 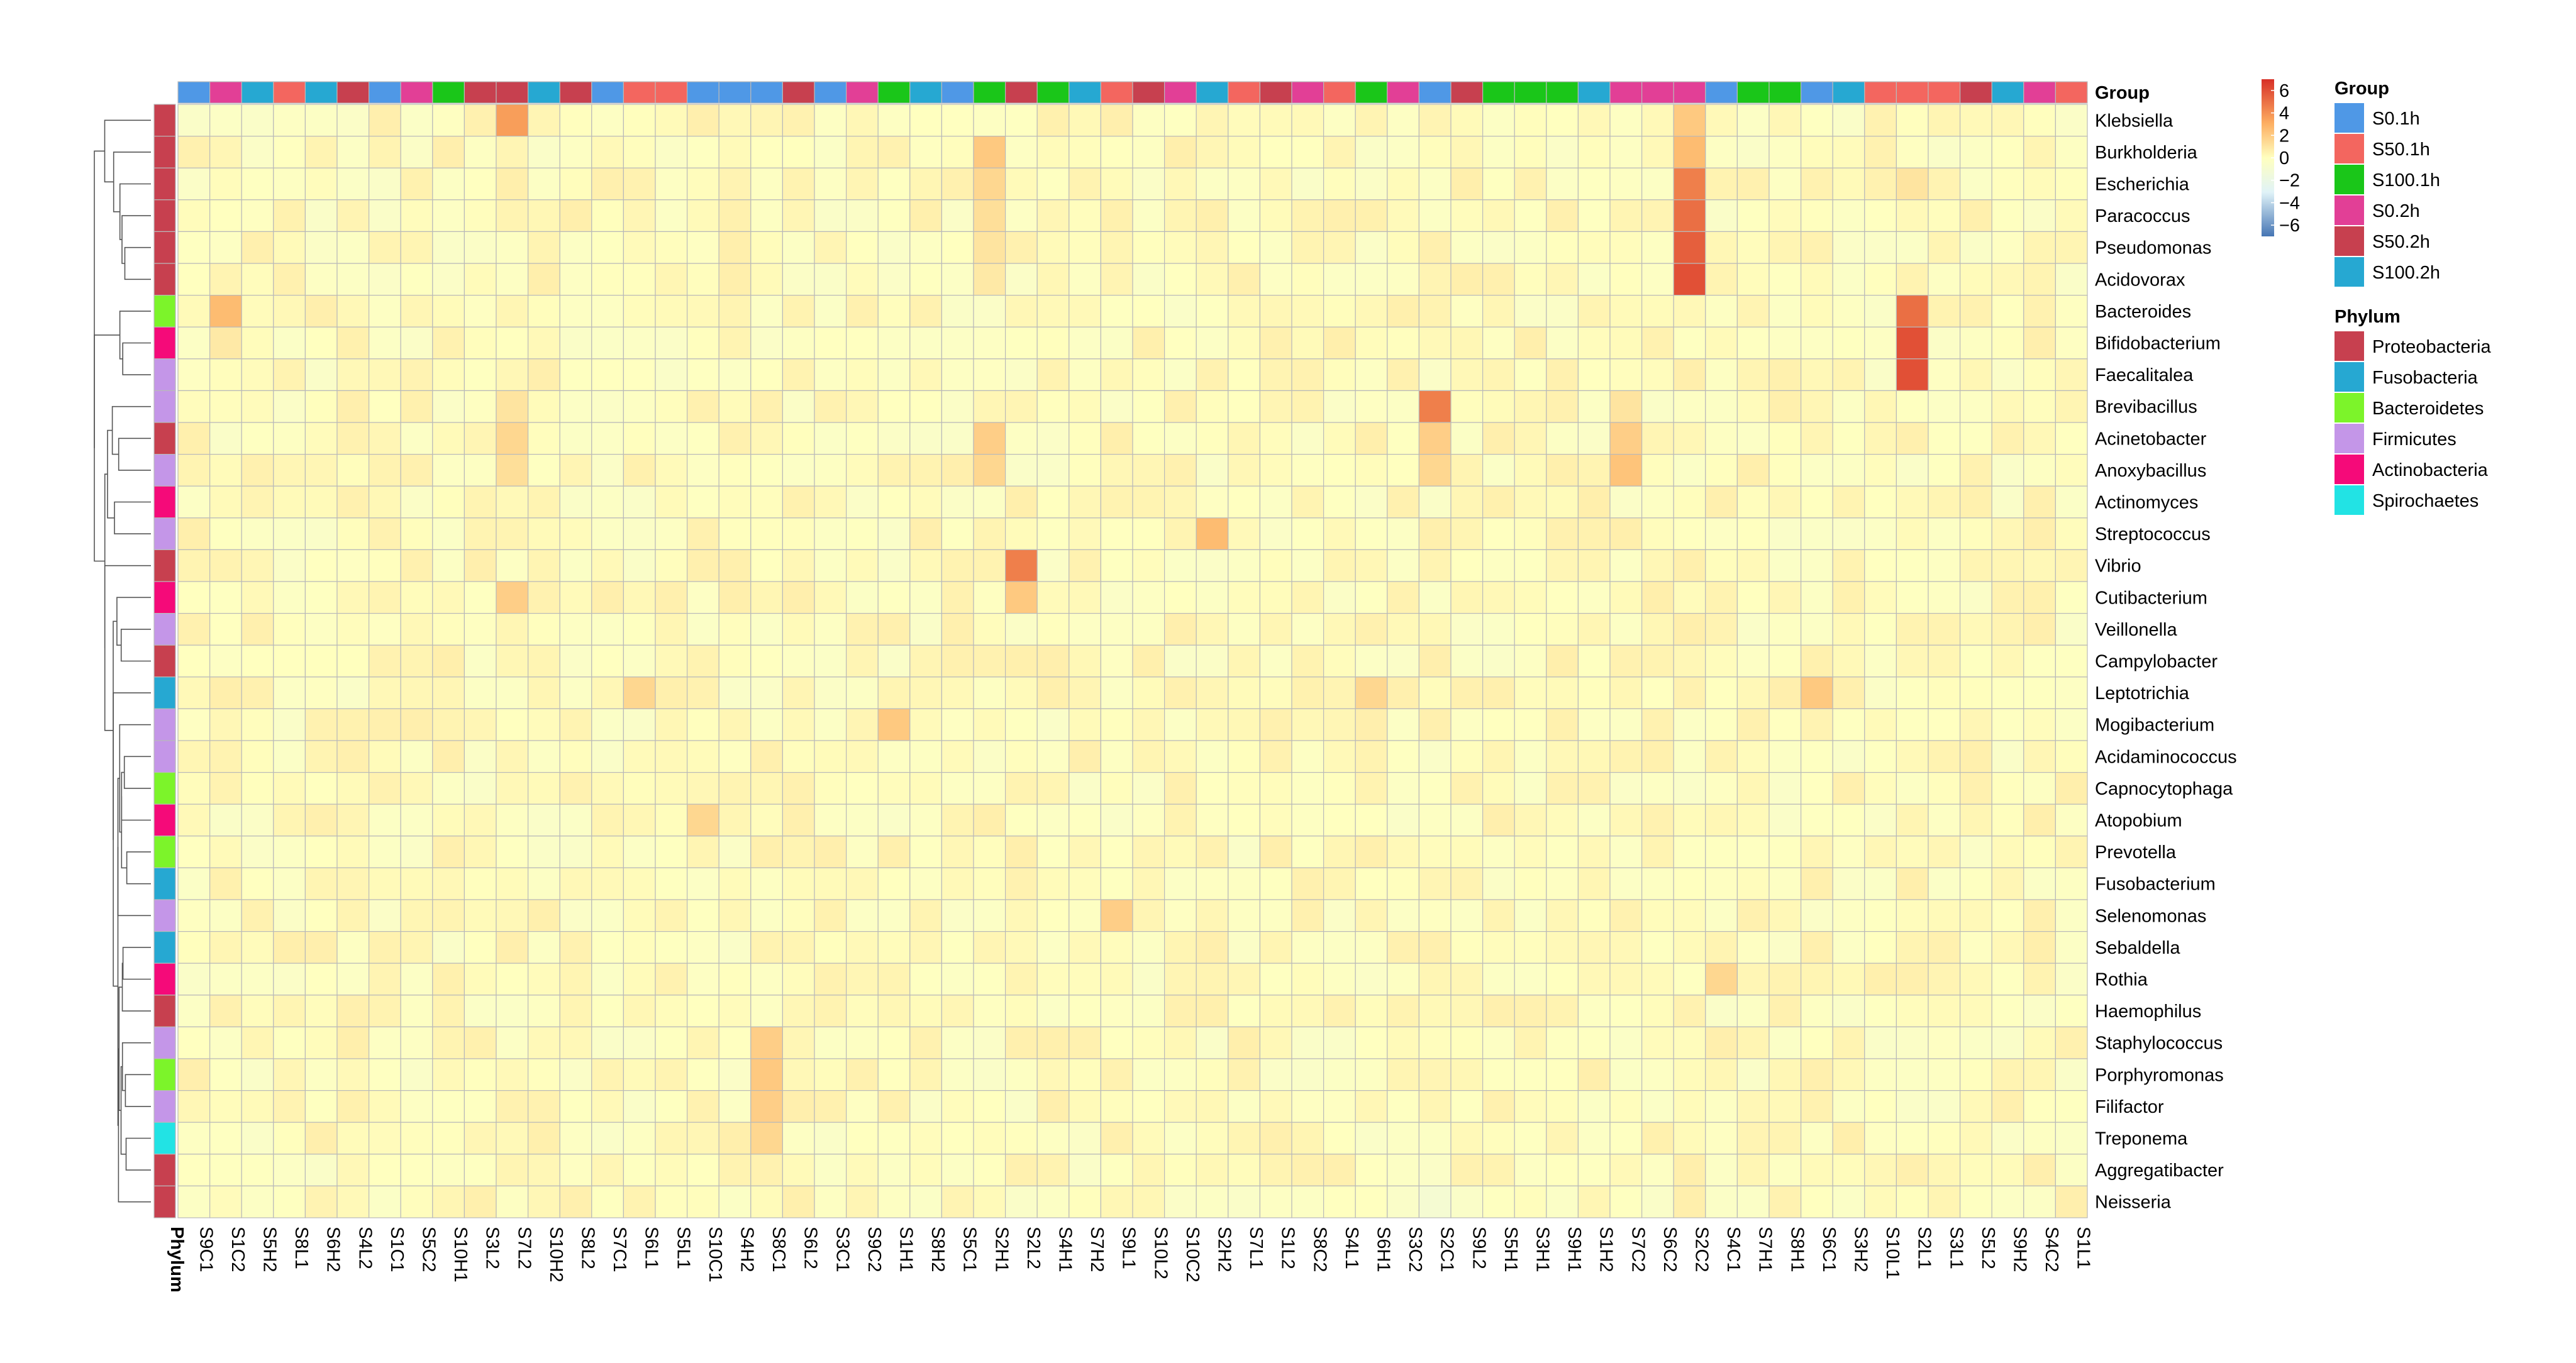 I want to click on group-legend-swatch, so click(x=2349, y=118).